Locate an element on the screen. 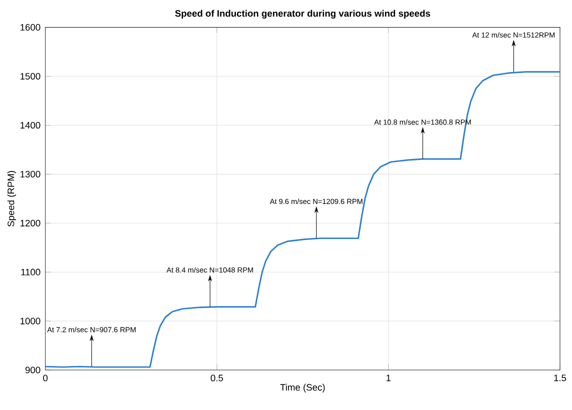 The height and width of the screenshot is (410, 572). x-tick-label: 0.5 is located at coordinates (216, 378).